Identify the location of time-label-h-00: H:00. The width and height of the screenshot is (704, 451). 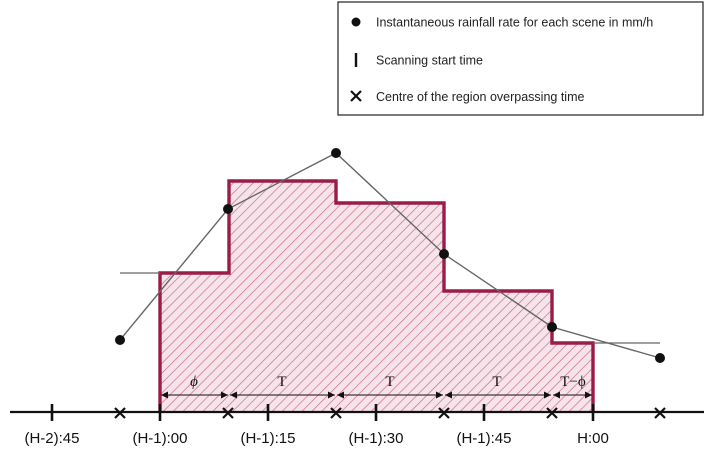
(593, 438).